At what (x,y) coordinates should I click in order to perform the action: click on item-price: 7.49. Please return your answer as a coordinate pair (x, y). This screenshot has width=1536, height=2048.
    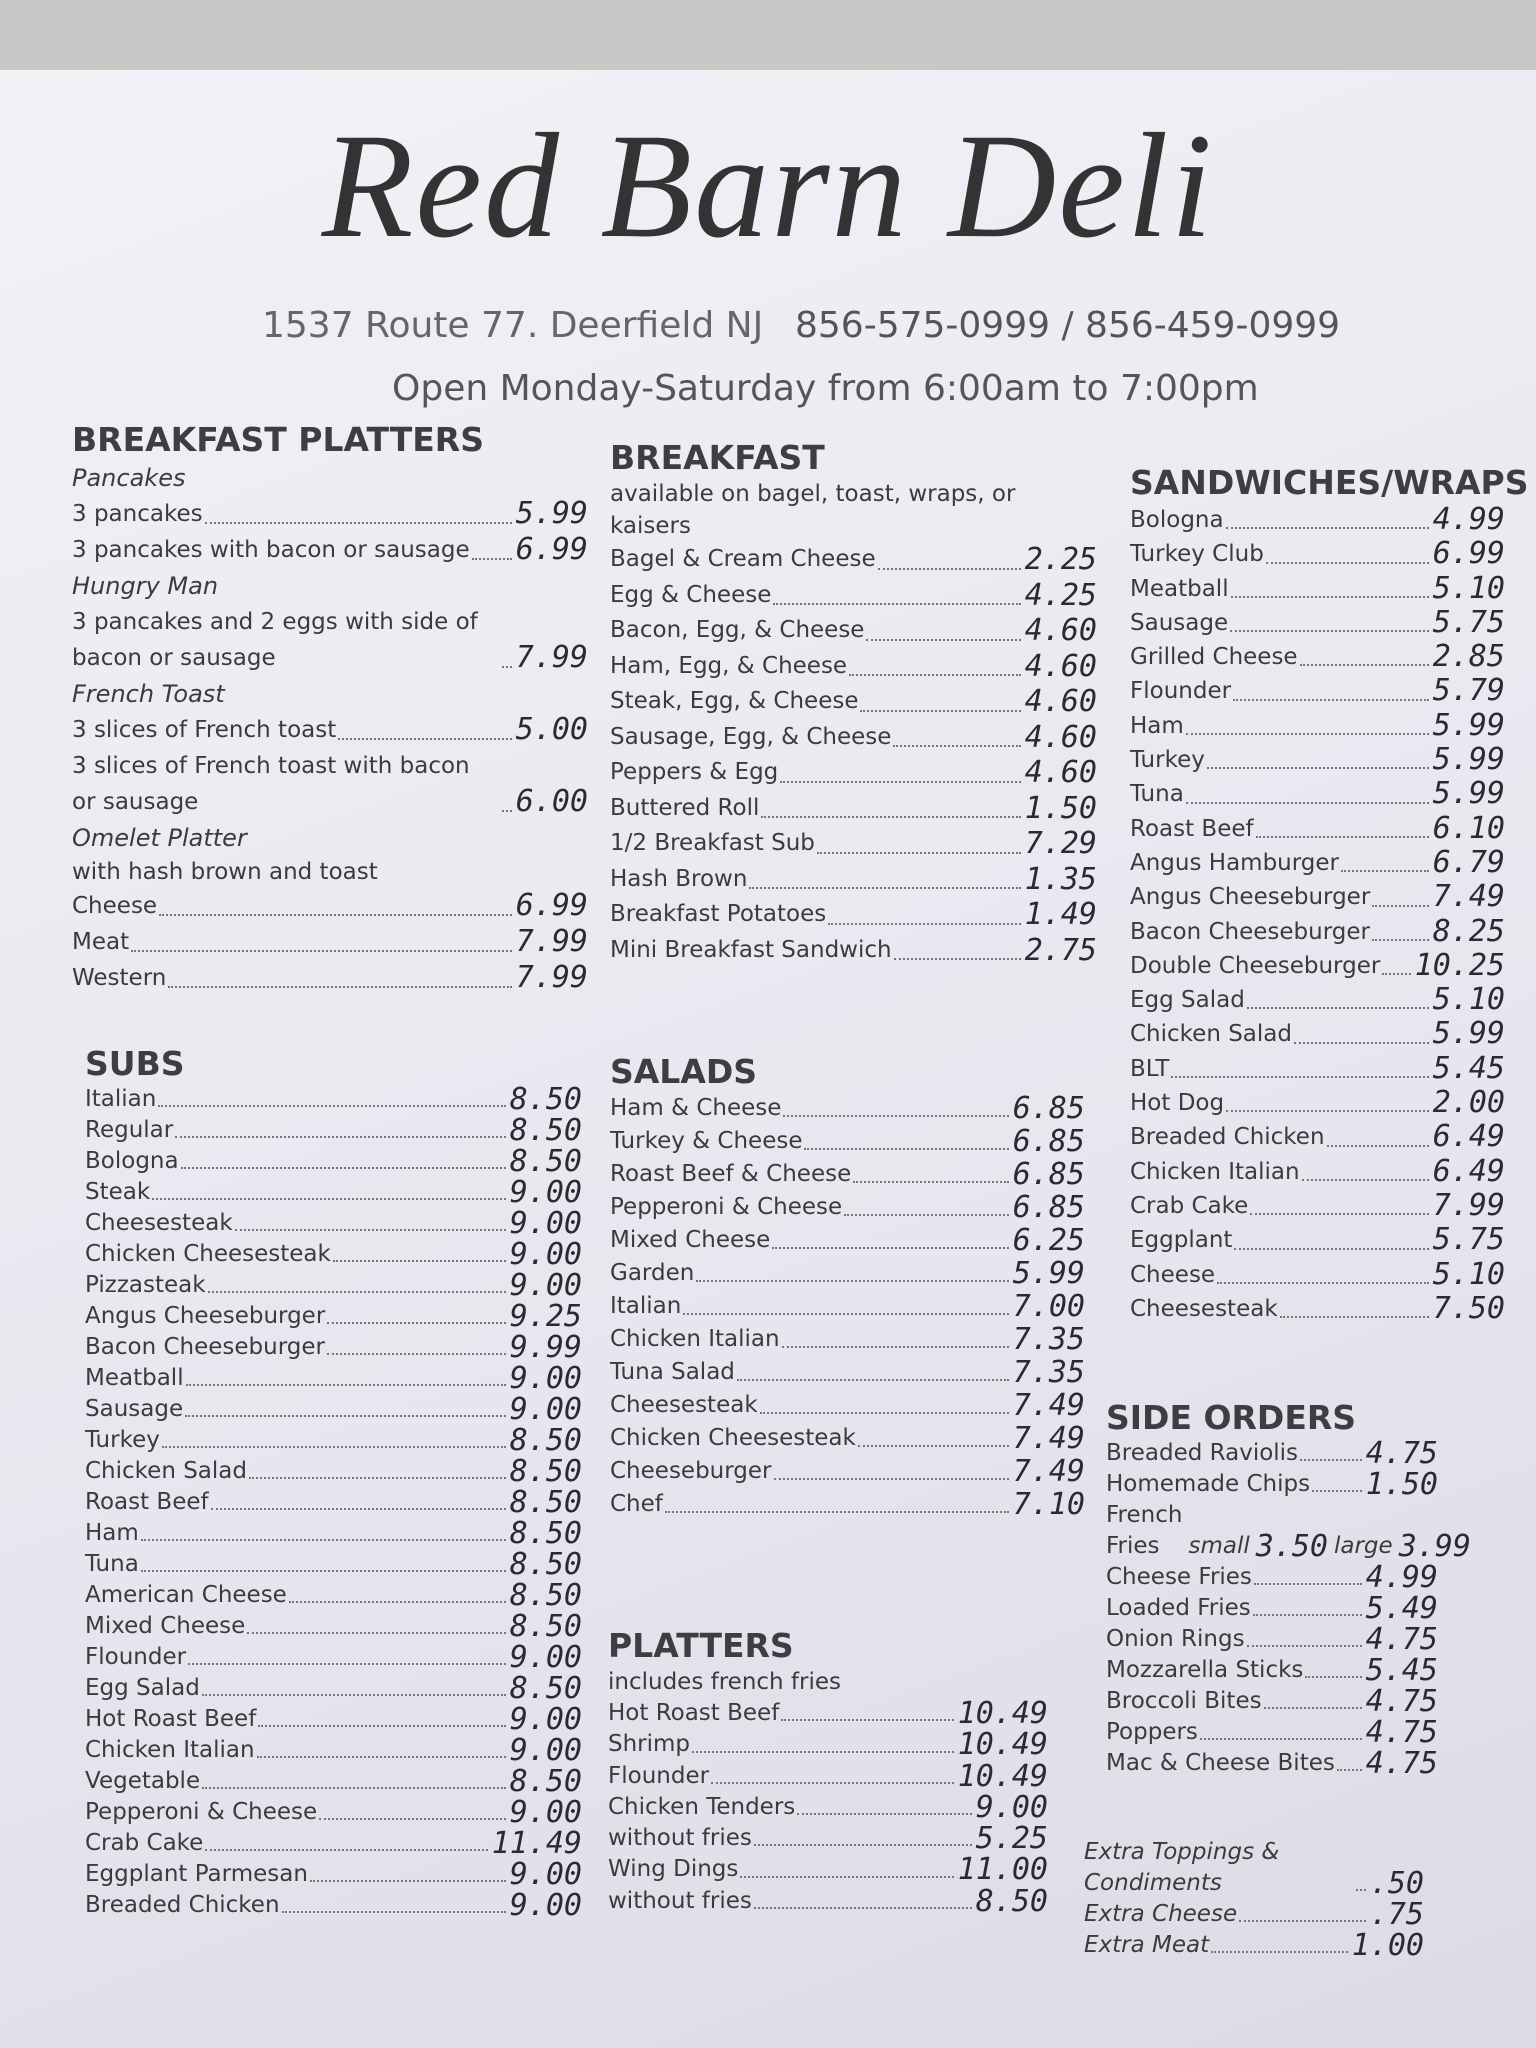
    Looking at the image, I should click on (1048, 1471).